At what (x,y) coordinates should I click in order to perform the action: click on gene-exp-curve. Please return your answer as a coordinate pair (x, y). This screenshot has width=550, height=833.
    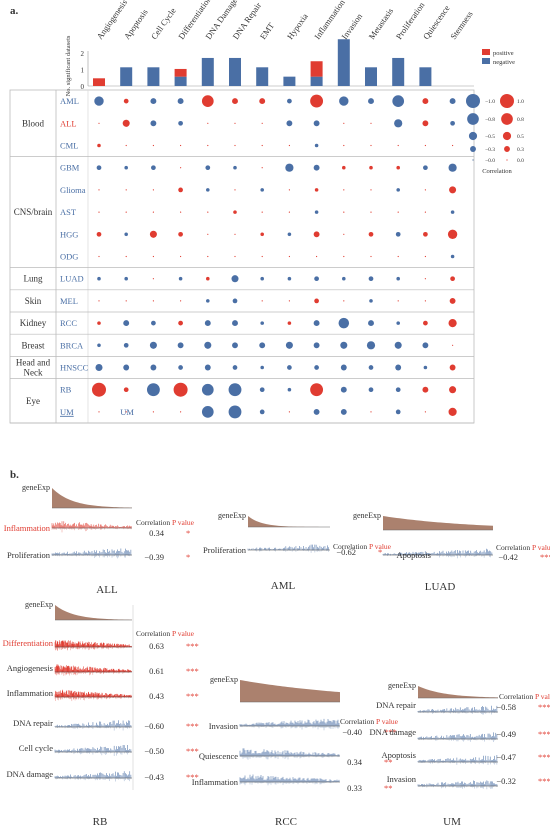
    Looking at the image, I should click on (290, 691).